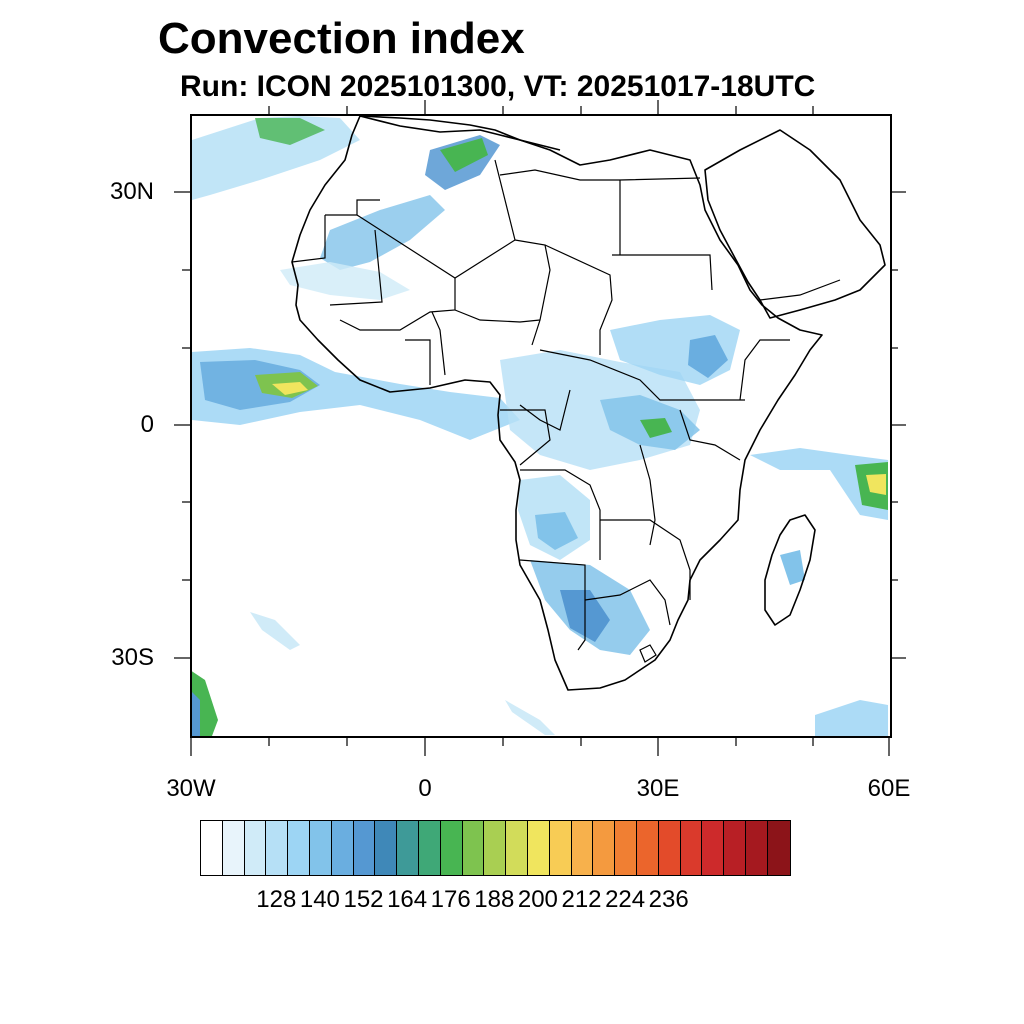 This screenshot has height=1024, width=1024. Describe the element at coordinates (498, 86) in the screenshot. I see `chart-subtitle: Run: ICON 2025101300, VT: 20251017-18UTC` at that location.